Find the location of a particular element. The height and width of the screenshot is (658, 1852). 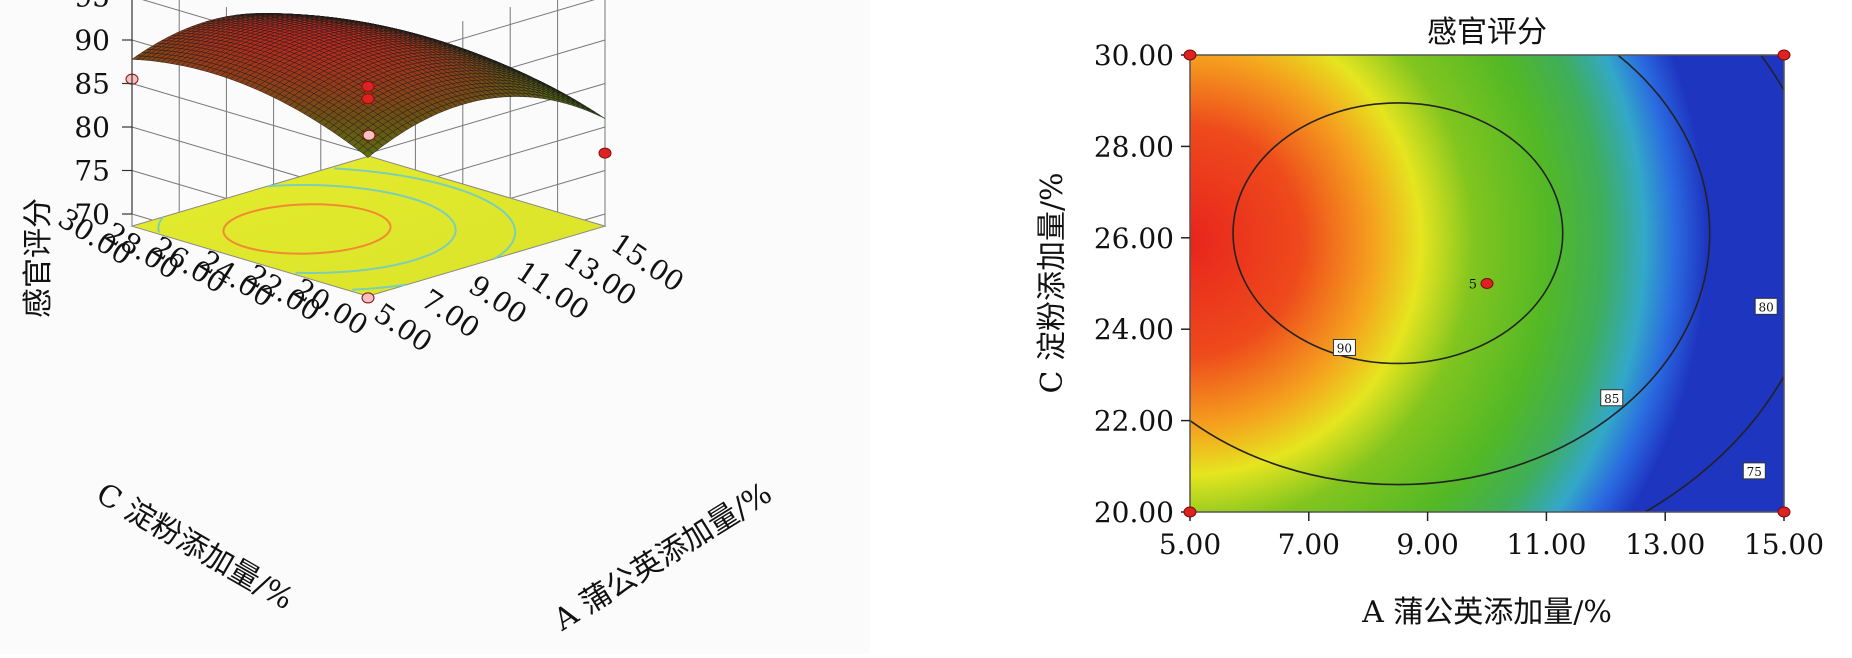

y-axis-label: C 淀粉添加量/% is located at coordinates (194, 546).